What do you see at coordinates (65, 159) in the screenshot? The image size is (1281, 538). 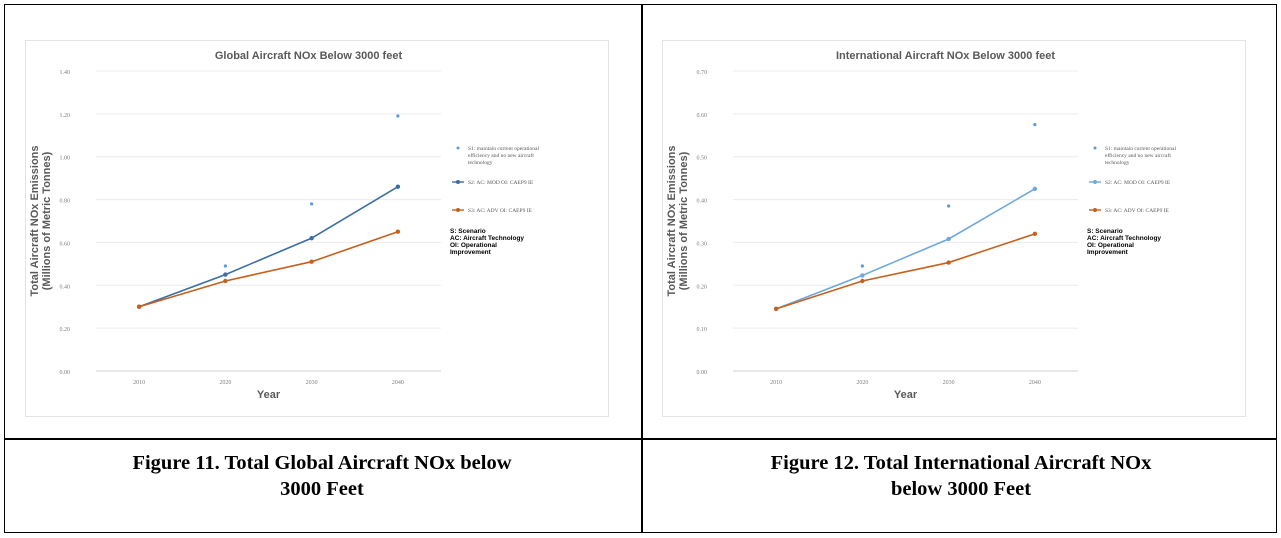 I see `y-tick-label: 1.00` at bounding box center [65, 159].